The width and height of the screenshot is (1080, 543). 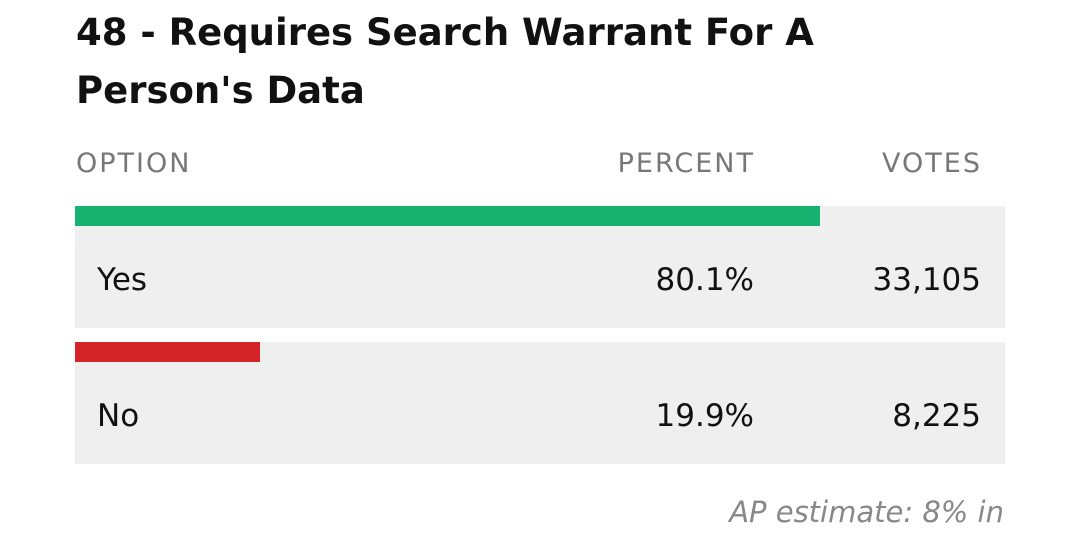 What do you see at coordinates (122, 280) in the screenshot?
I see `option: Yes` at bounding box center [122, 280].